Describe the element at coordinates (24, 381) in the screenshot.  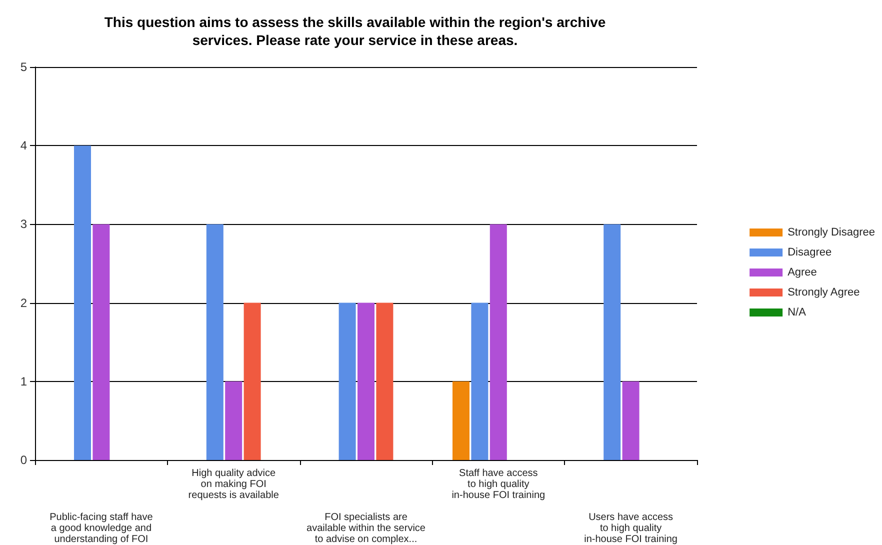
I see `y-tick-label: 1` at that location.